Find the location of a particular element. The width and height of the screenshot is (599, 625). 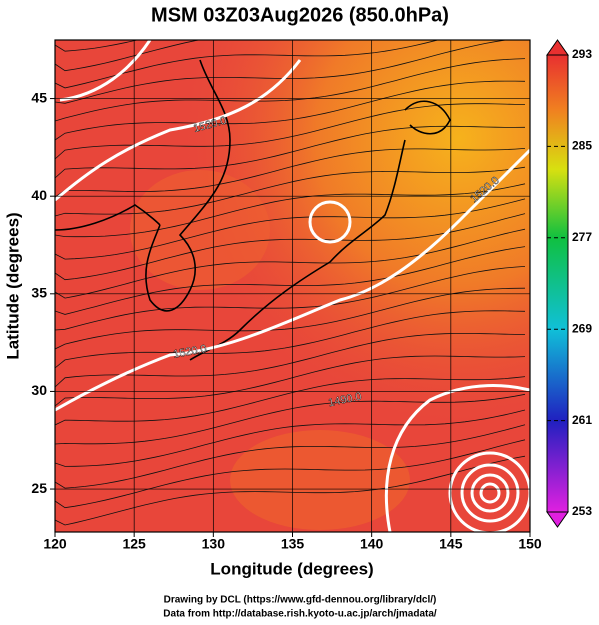

x-tick-label: 125 is located at coordinates (134, 544).